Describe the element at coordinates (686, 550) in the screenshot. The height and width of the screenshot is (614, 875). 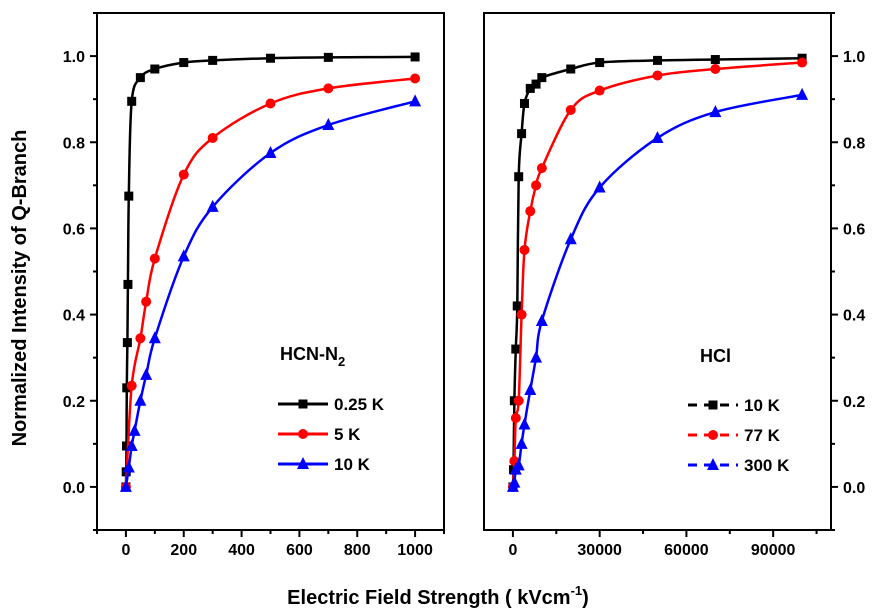
I see `x-tick-label: 60000` at that location.